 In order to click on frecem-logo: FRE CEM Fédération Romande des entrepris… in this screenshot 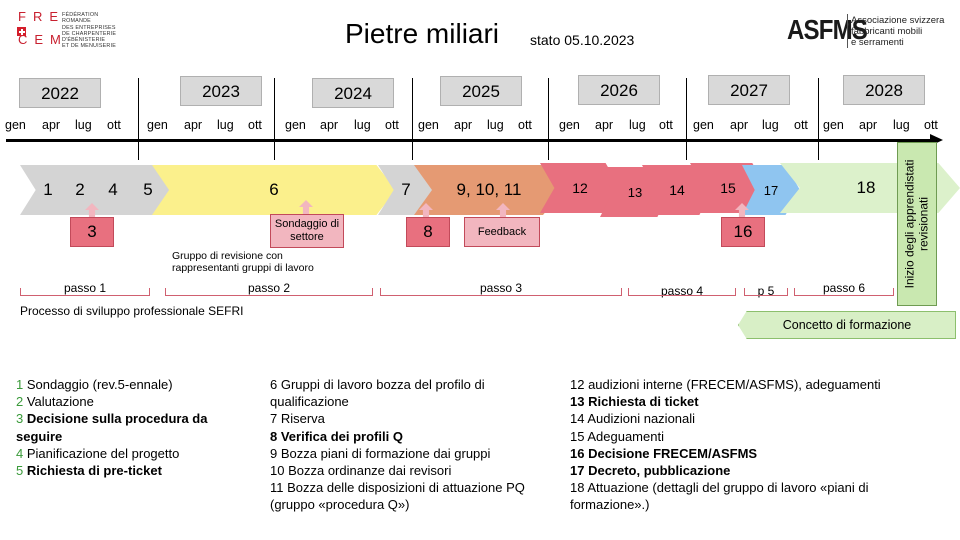, I will do `click(76, 32)`.